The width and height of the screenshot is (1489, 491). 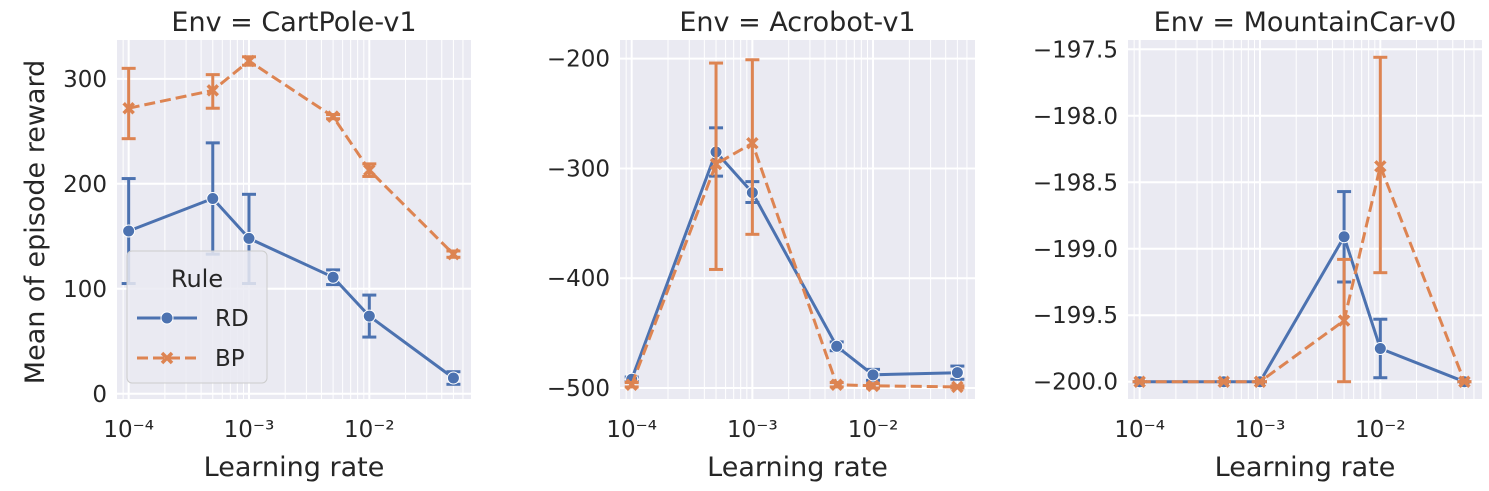 What do you see at coordinates (1075, 316) in the screenshot?
I see `y-tick-label: −199.5` at bounding box center [1075, 316].